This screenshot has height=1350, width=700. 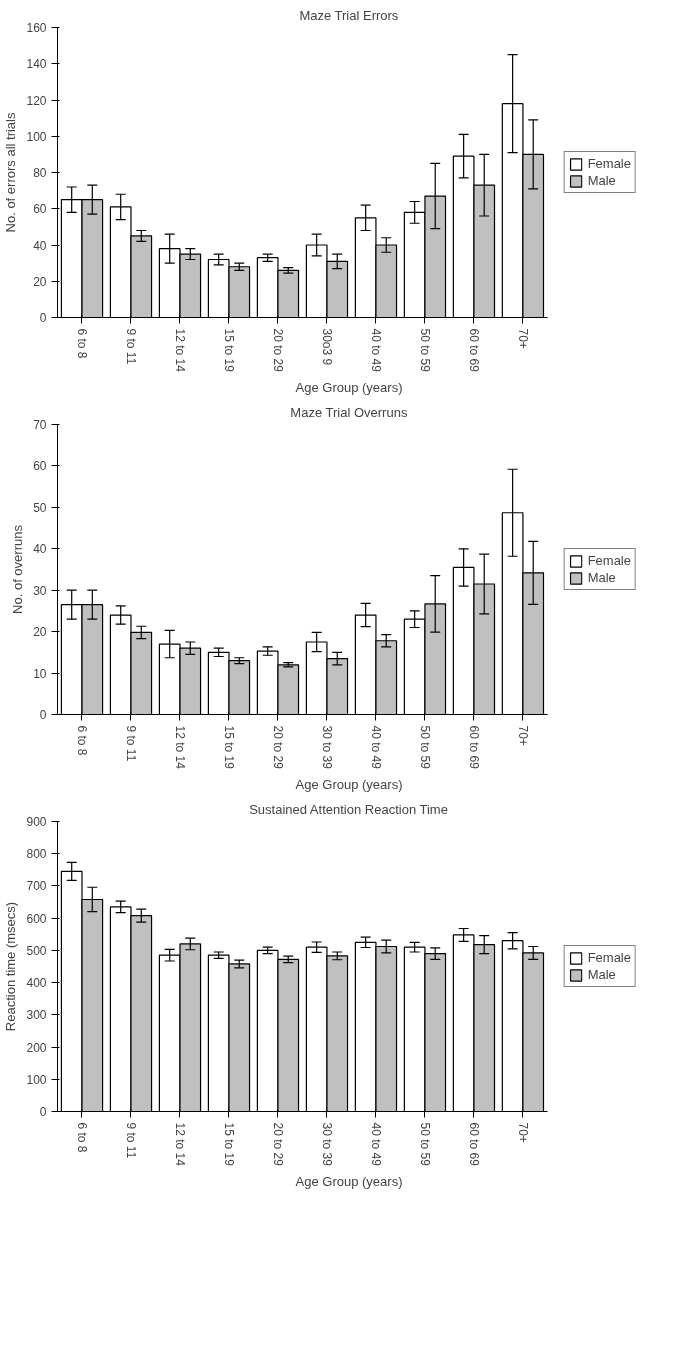 What do you see at coordinates (36, 100) in the screenshot?
I see `y-tick-label: 120` at bounding box center [36, 100].